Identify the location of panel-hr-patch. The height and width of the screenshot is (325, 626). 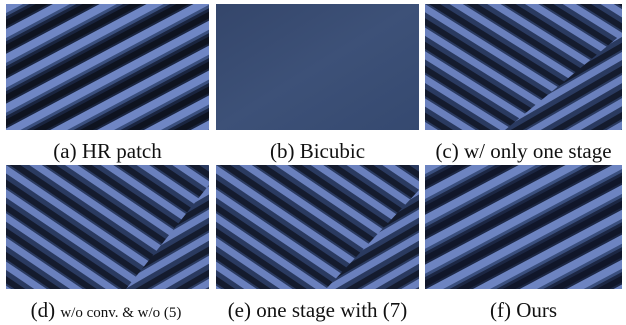
(107, 67).